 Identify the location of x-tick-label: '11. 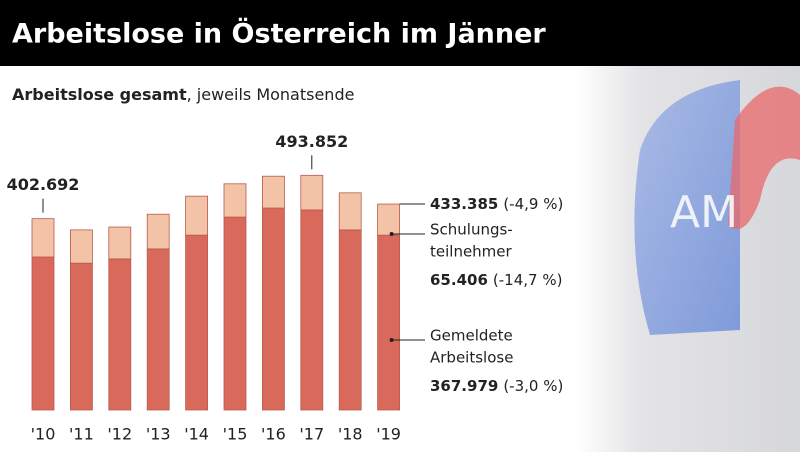
(81, 434).